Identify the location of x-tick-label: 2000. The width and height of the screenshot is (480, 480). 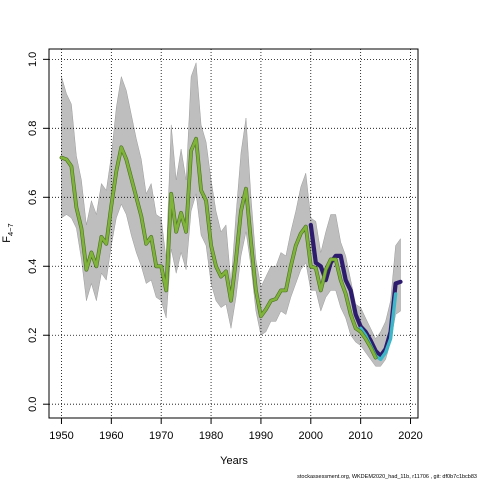
(311, 436).